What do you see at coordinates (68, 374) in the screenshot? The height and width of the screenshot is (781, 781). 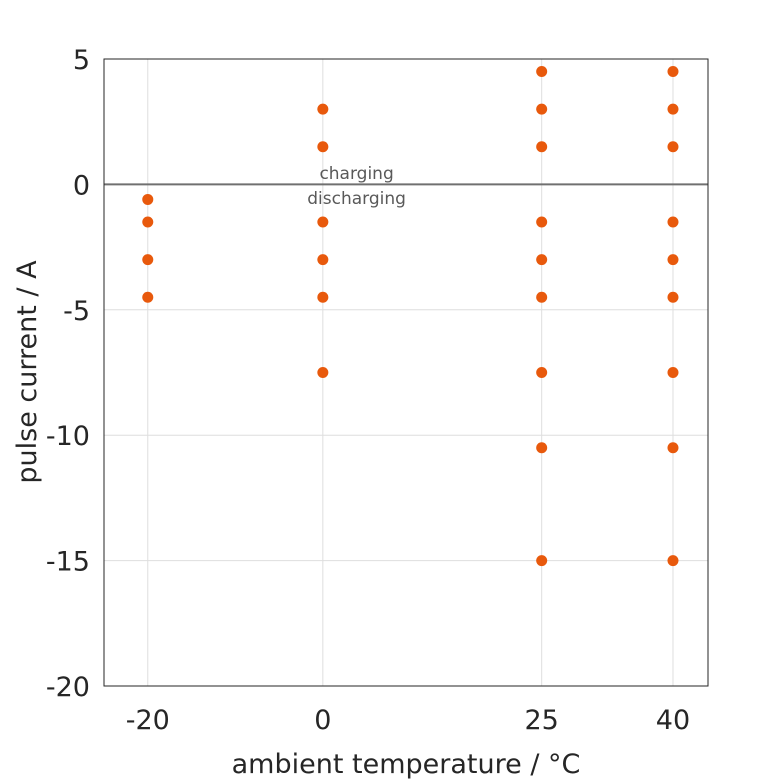 I see `y-tick-labels: 5 0 -5 -10 -15 -20` at bounding box center [68, 374].